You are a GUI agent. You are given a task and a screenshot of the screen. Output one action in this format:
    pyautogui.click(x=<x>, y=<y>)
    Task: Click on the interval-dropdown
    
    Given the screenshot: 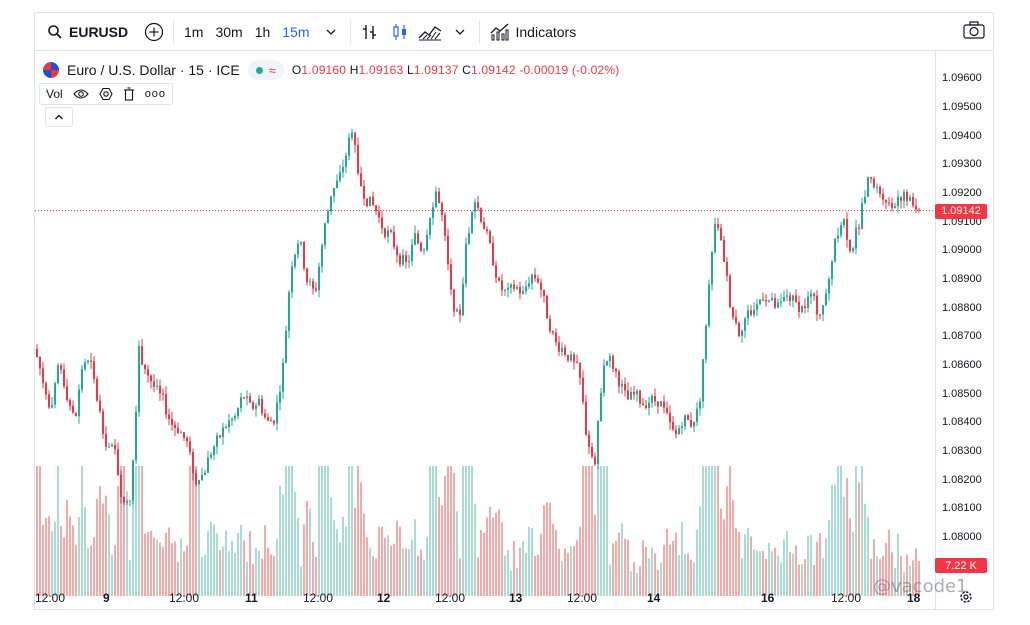 What is the action you would take?
    pyautogui.click(x=331, y=31)
    